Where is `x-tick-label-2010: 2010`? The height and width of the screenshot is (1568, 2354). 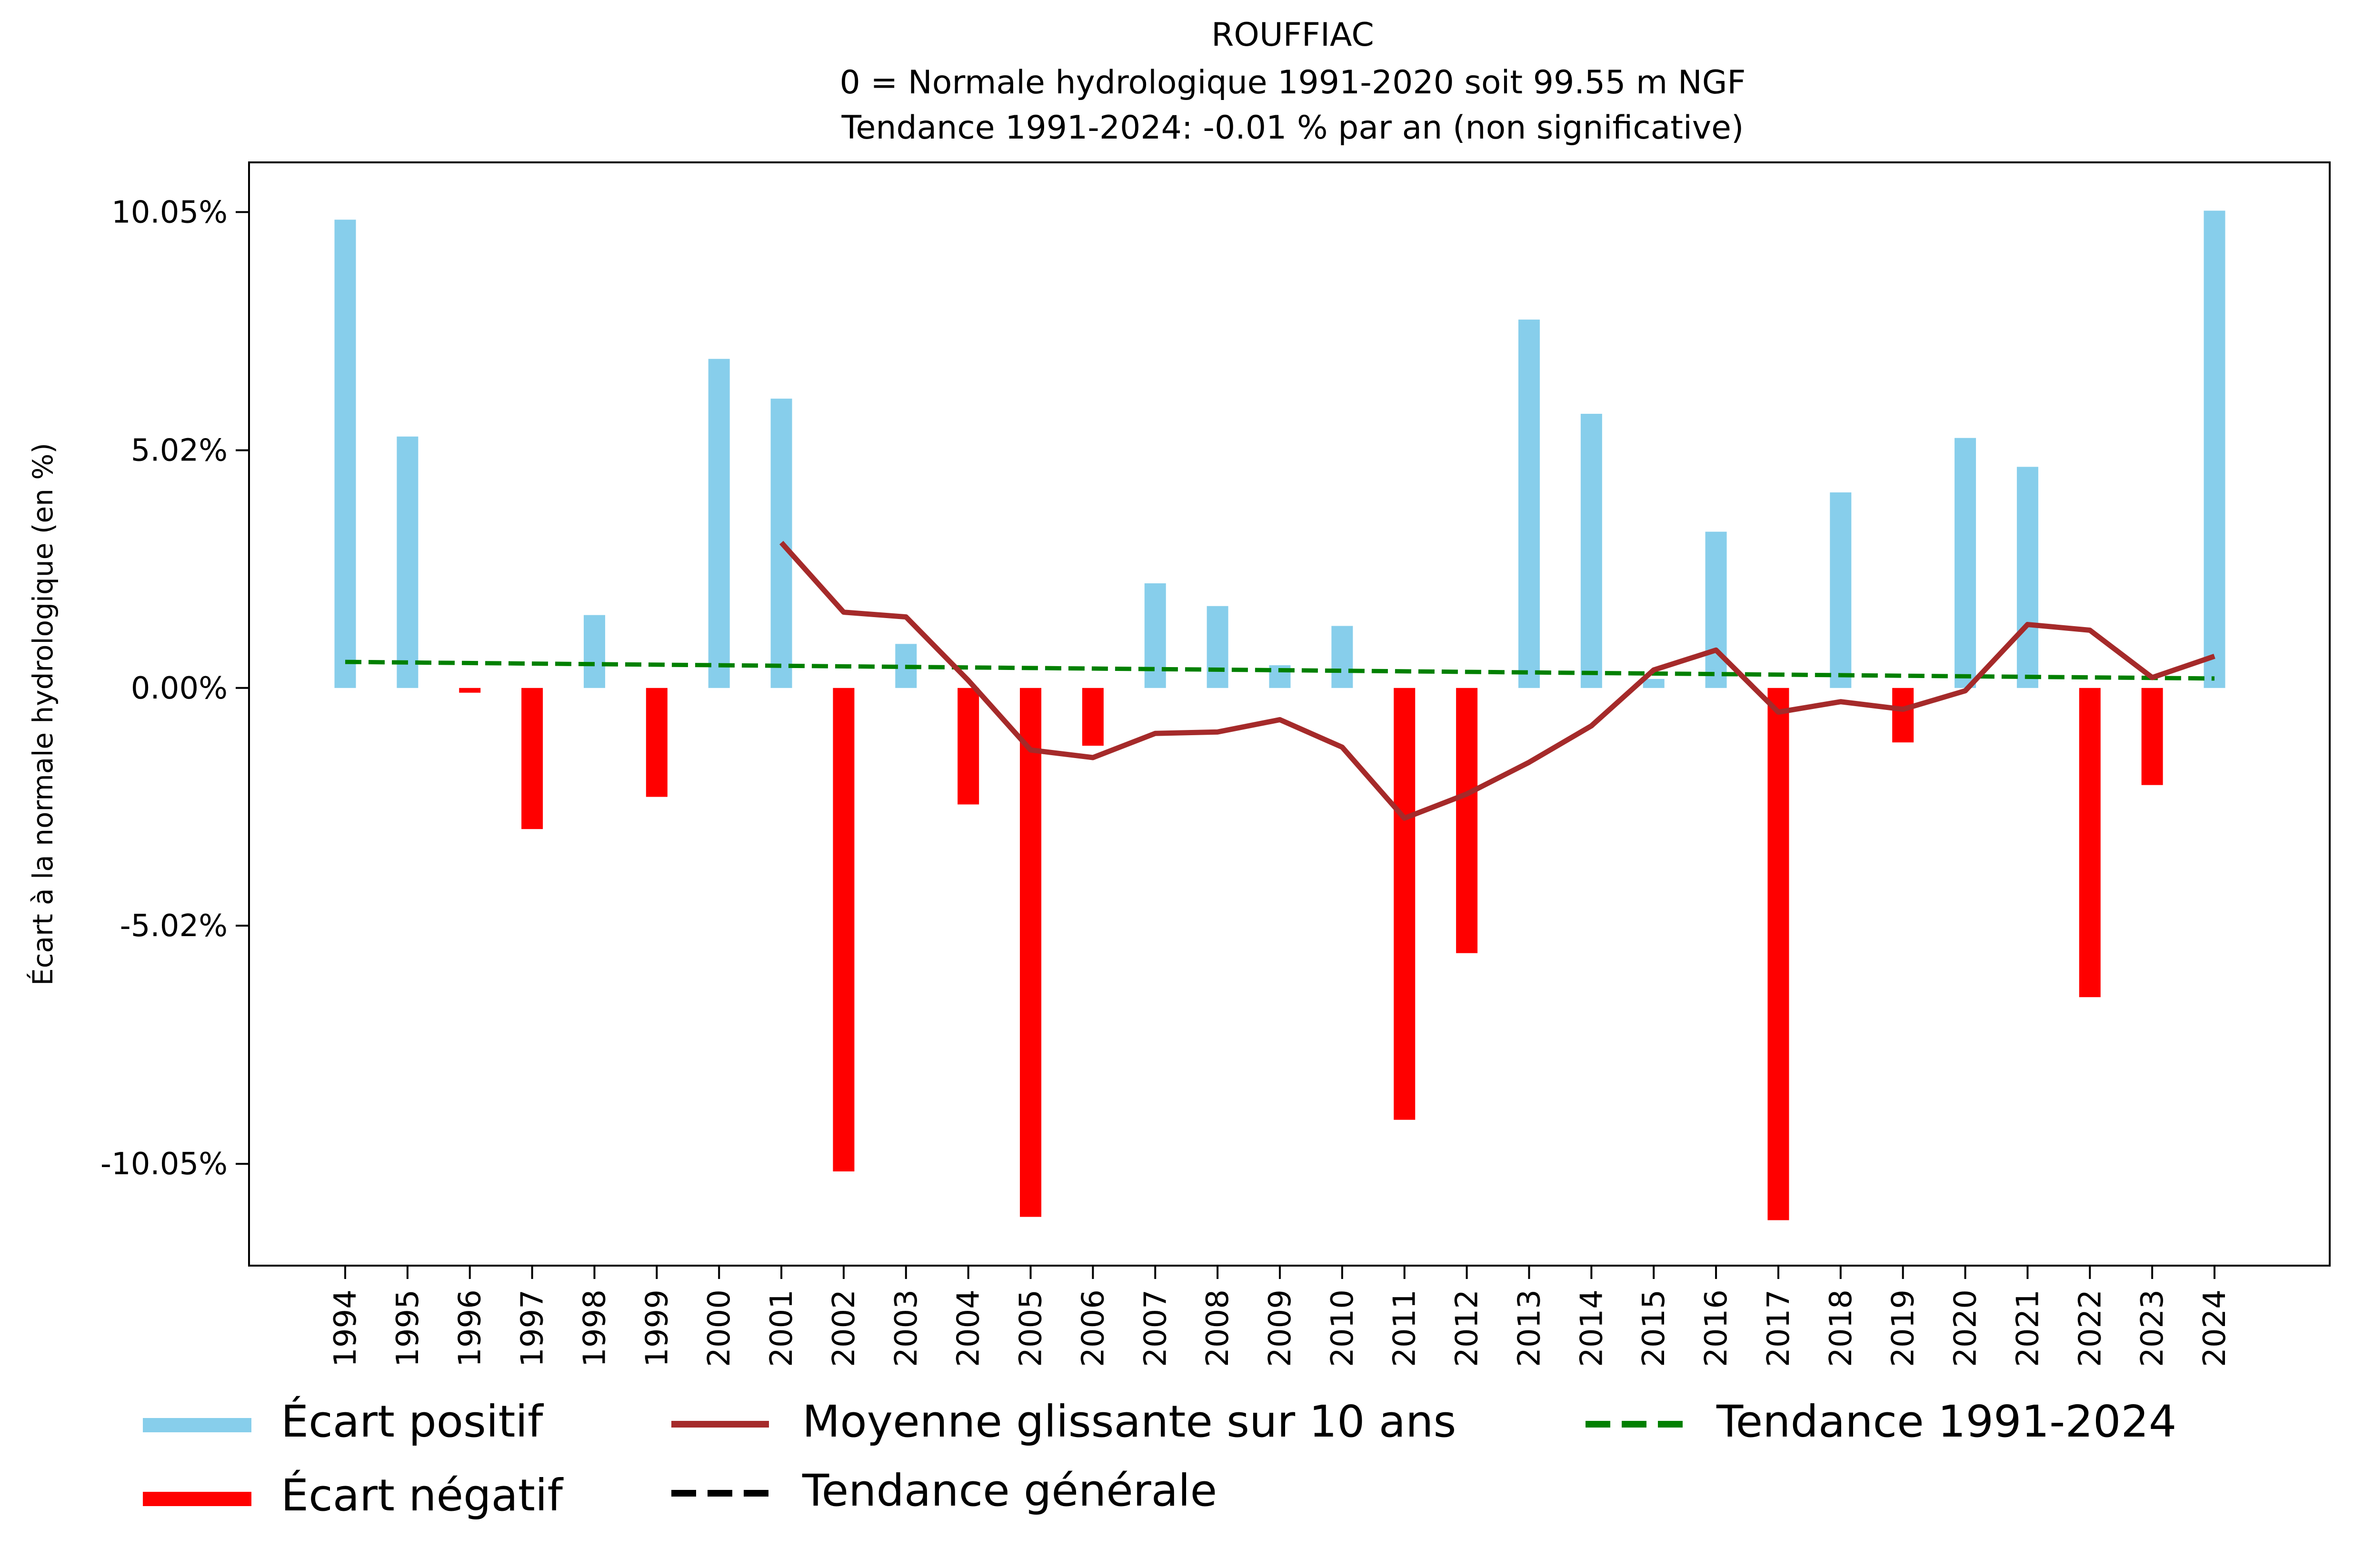 x-tick-label-2010: 2010 is located at coordinates (1342, 1328).